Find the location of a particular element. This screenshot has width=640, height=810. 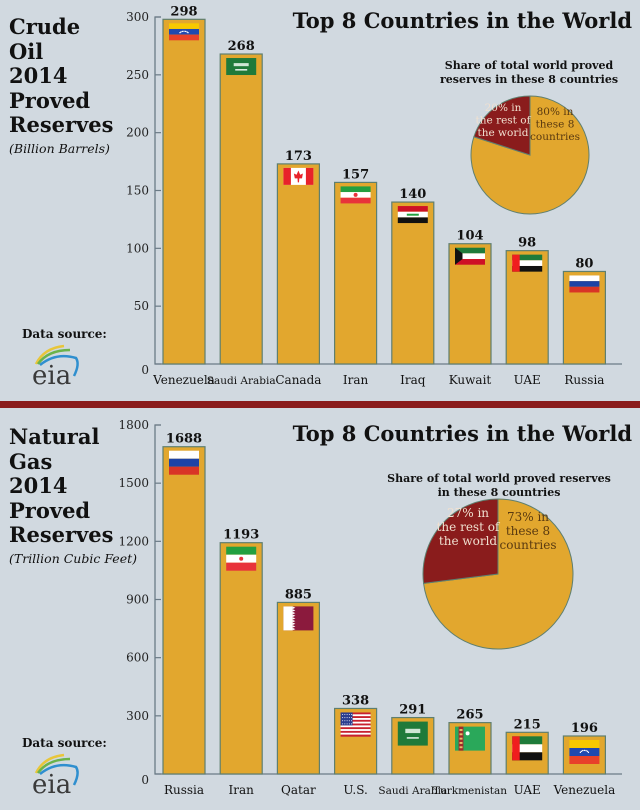

flag-kuwait-icon is located at coordinates (470, 256).